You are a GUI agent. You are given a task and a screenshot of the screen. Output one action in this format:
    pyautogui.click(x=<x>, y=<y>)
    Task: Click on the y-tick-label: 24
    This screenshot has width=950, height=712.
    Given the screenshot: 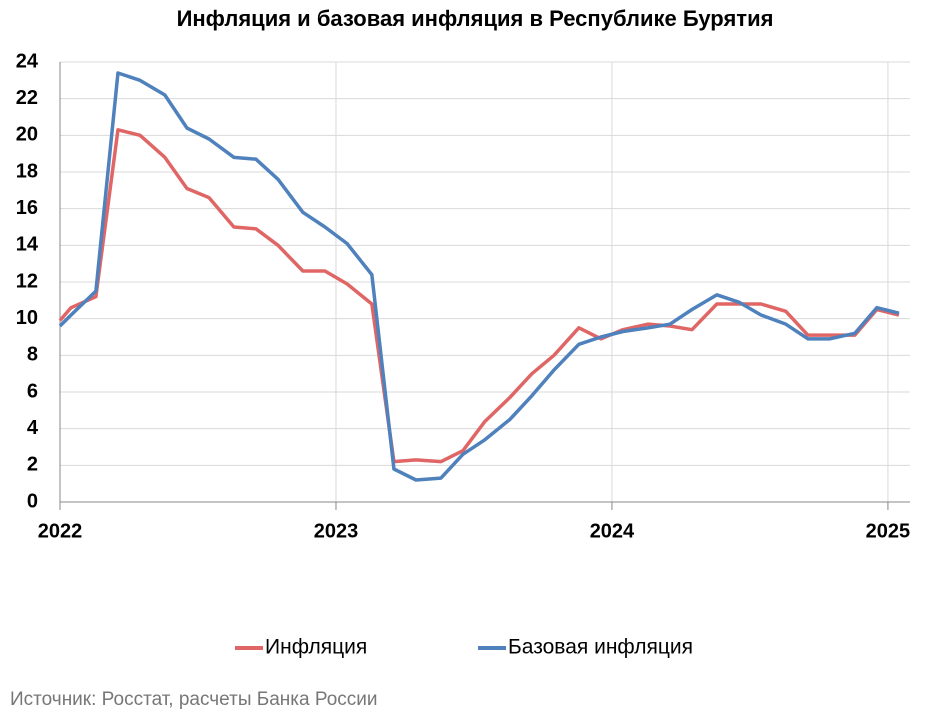 What is the action you would take?
    pyautogui.click(x=27, y=61)
    